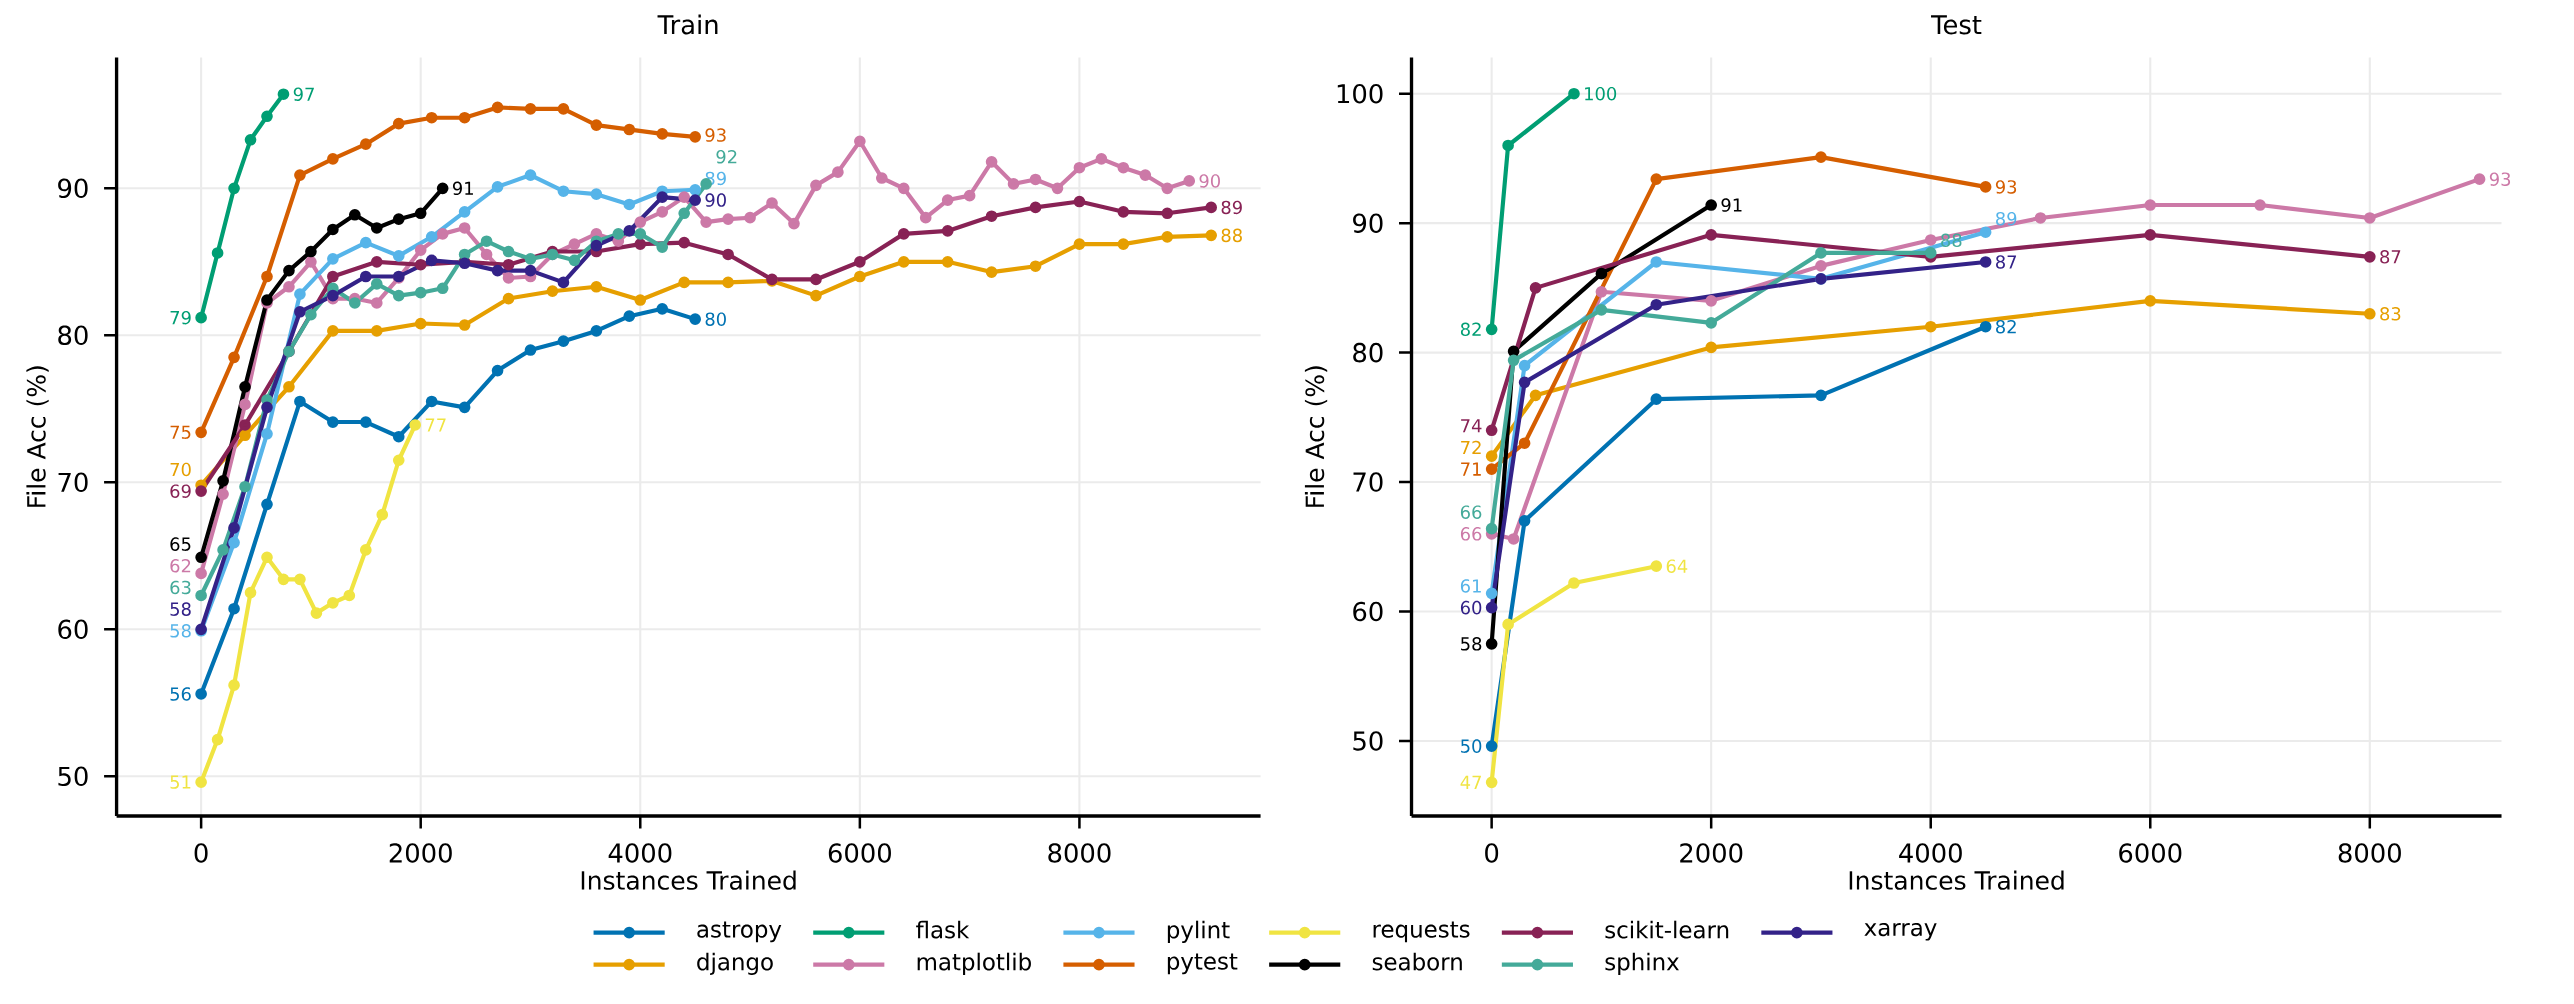  Describe the element at coordinates (687, 24) in the screenshot. I see `chart-title: Train` at that location.